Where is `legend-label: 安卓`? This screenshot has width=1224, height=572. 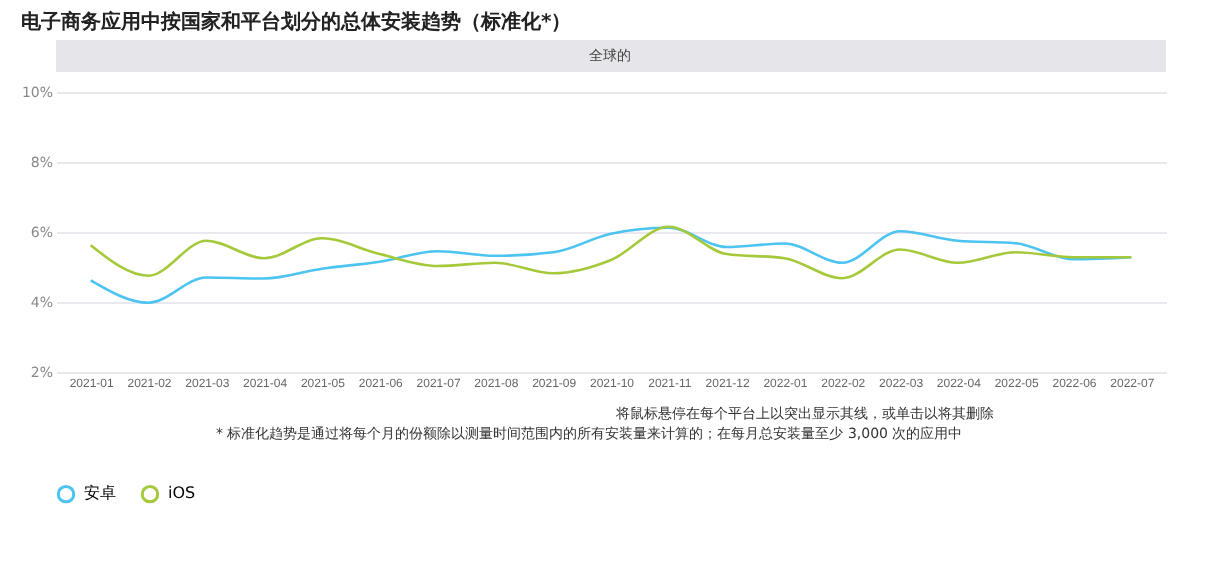
legend-label: 安卓 is located at coordinates (100, 493).